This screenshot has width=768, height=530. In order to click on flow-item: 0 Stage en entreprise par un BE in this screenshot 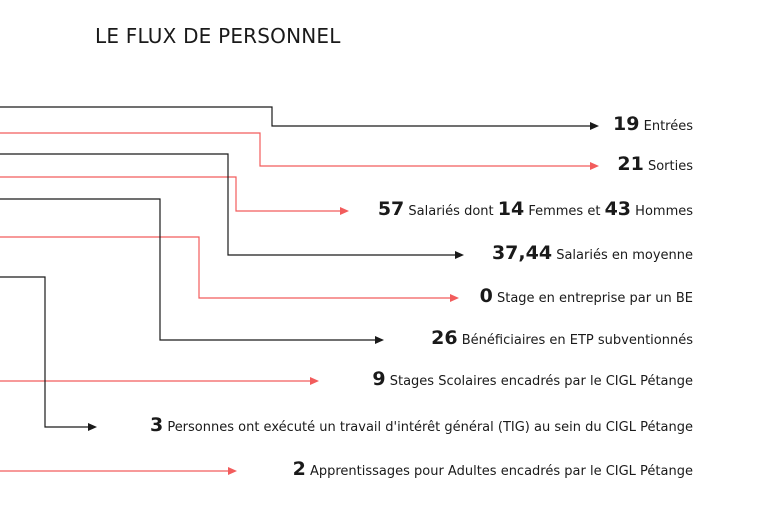, I will do `click(586, 297)`.